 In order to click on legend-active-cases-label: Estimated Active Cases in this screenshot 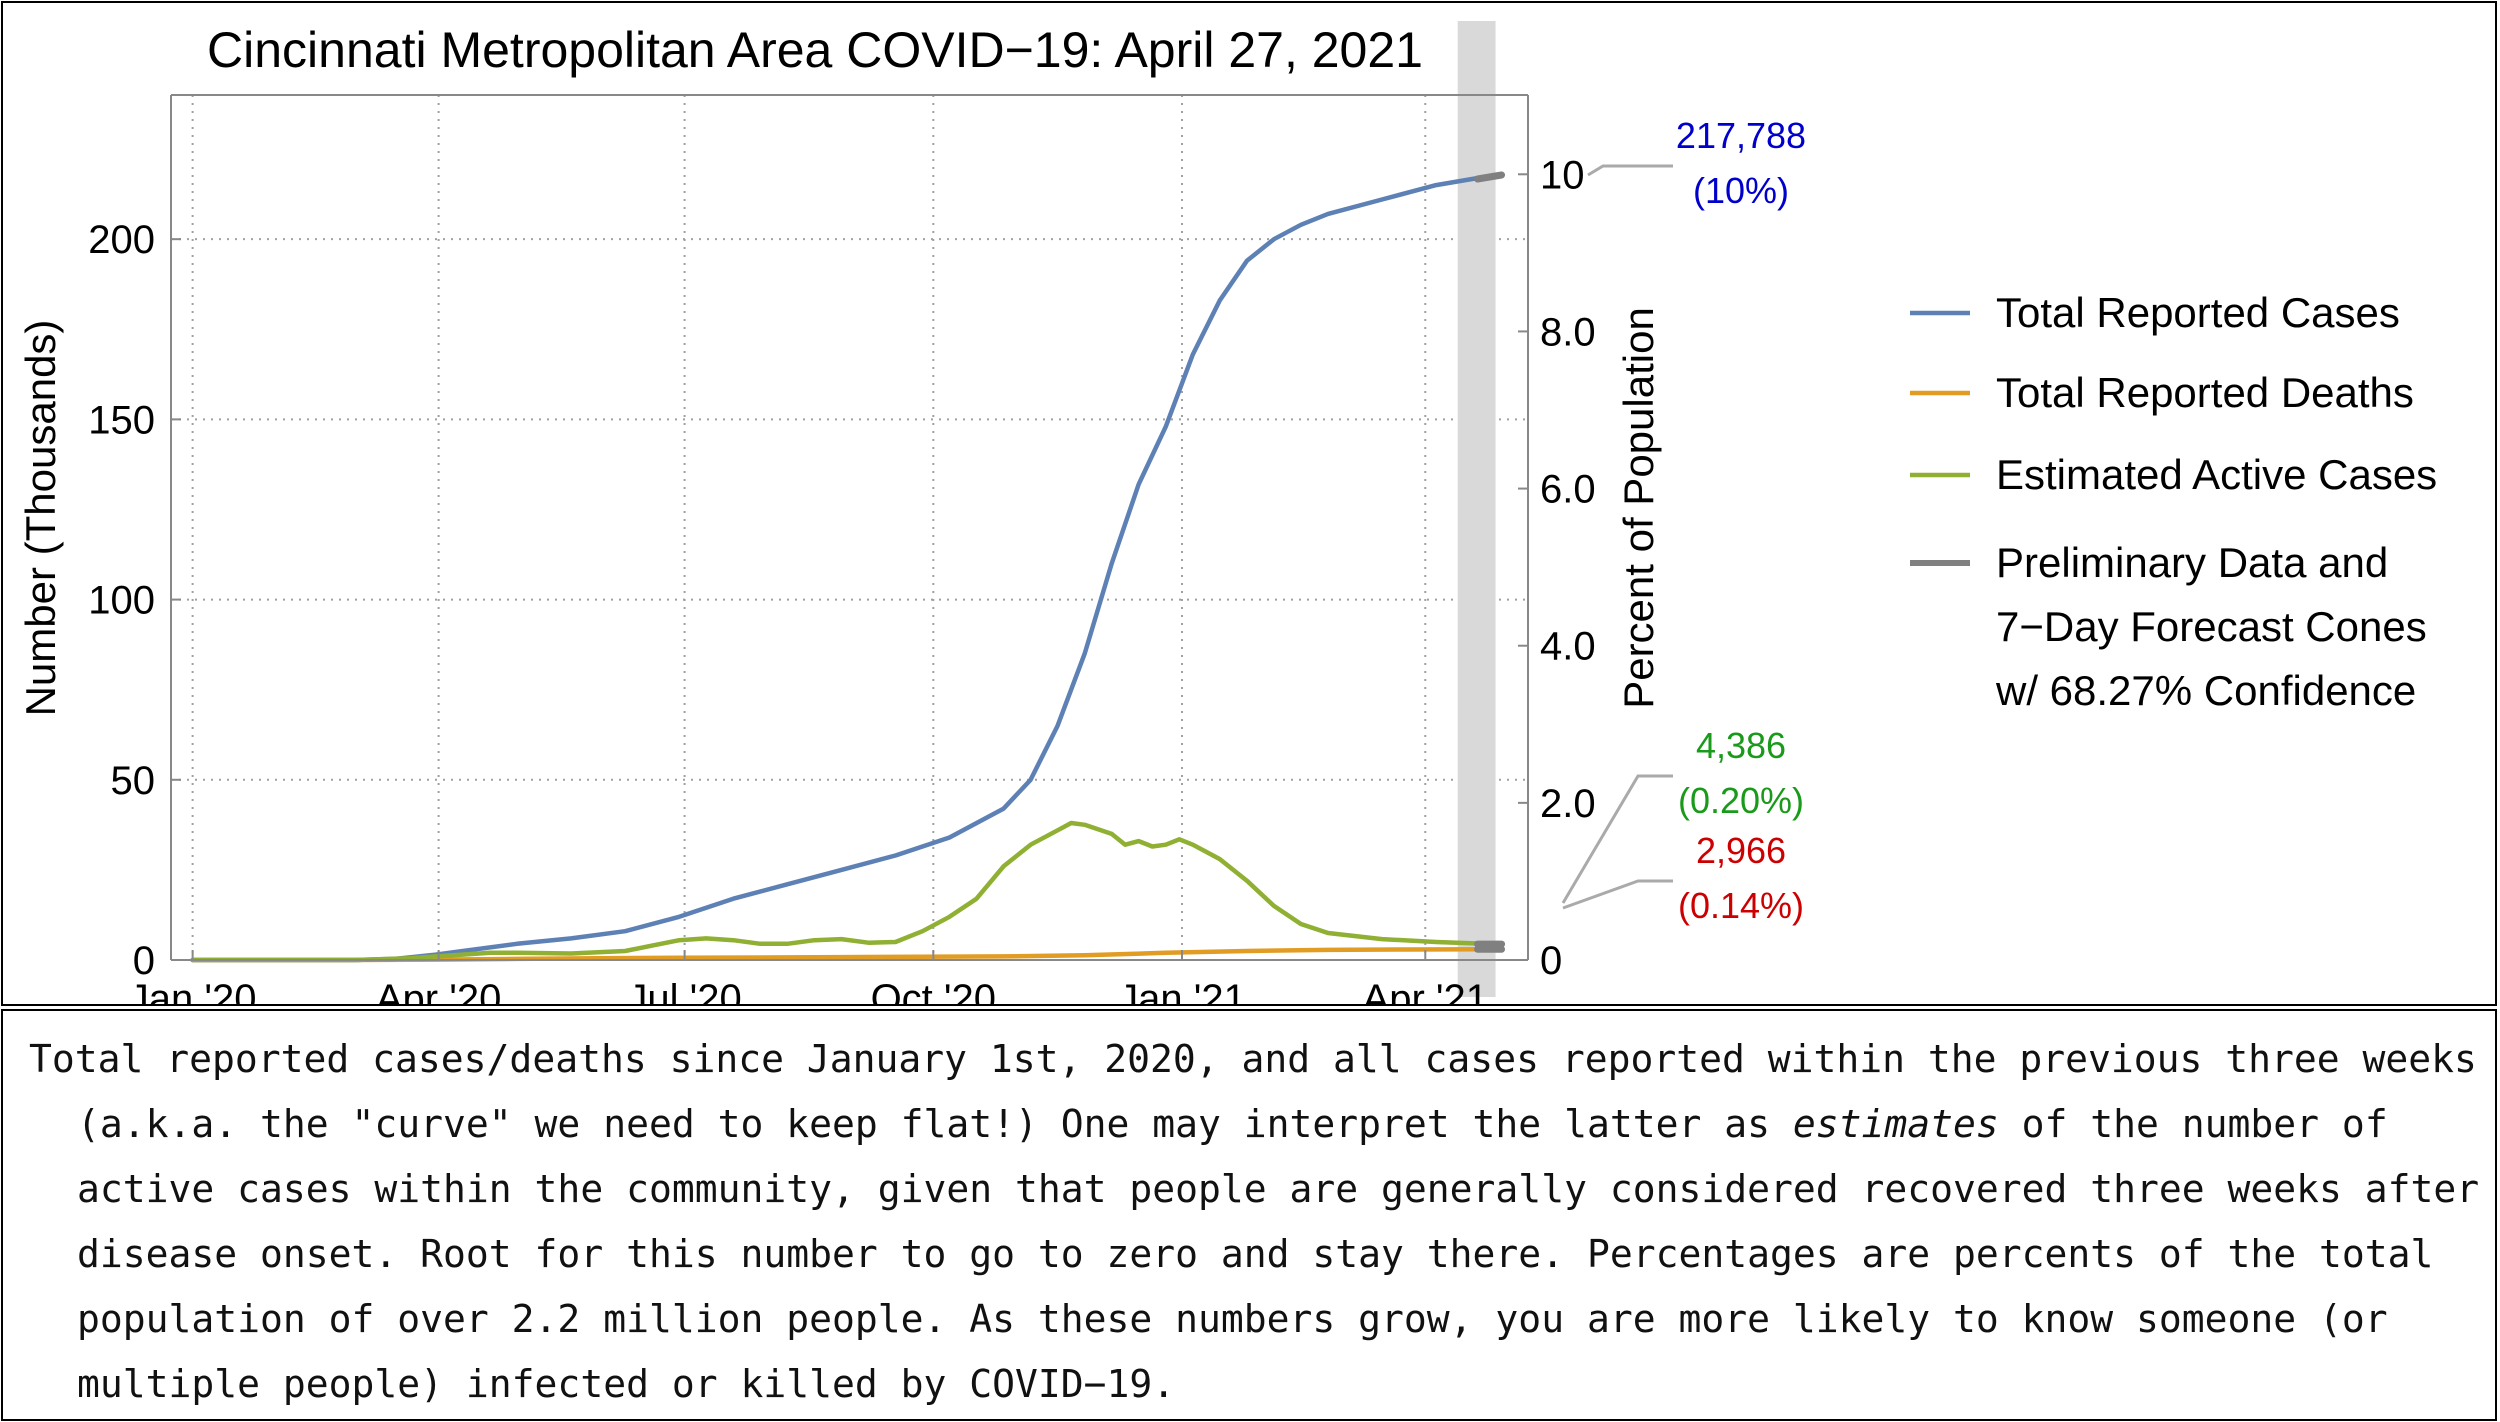, I will do `click(2216, 474)`.